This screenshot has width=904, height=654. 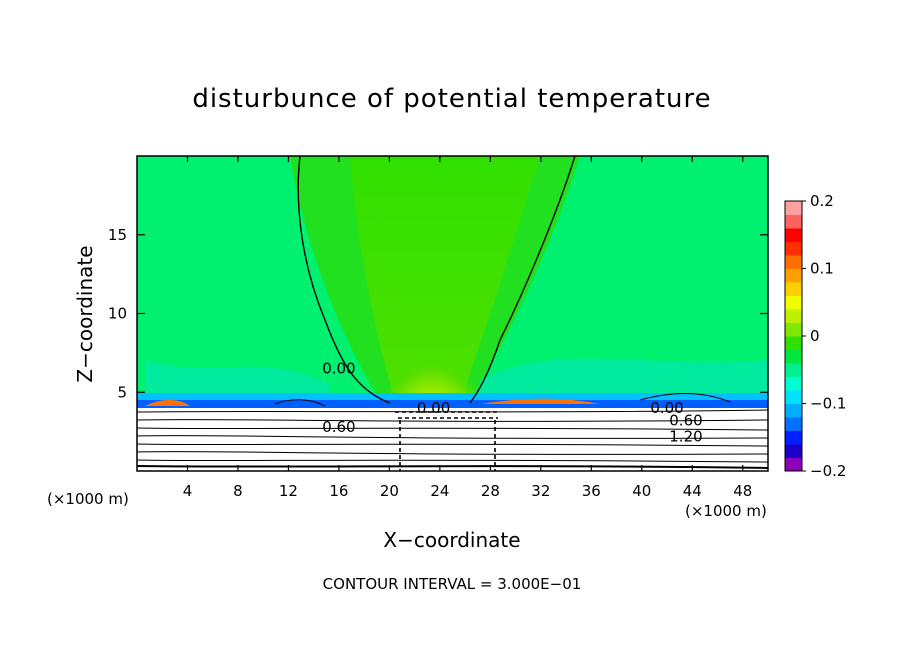 I want to click on contour-a, so click(x=452, y=411).